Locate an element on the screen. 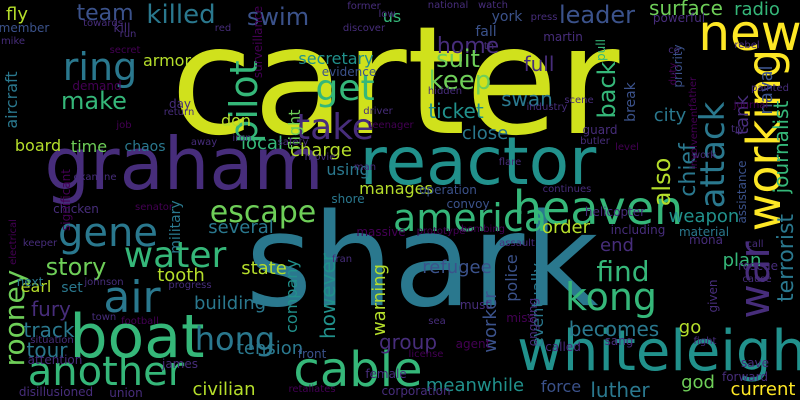 This screenshot has width=800, height=400. word-operation: operation is located at coordinates (448, 190).